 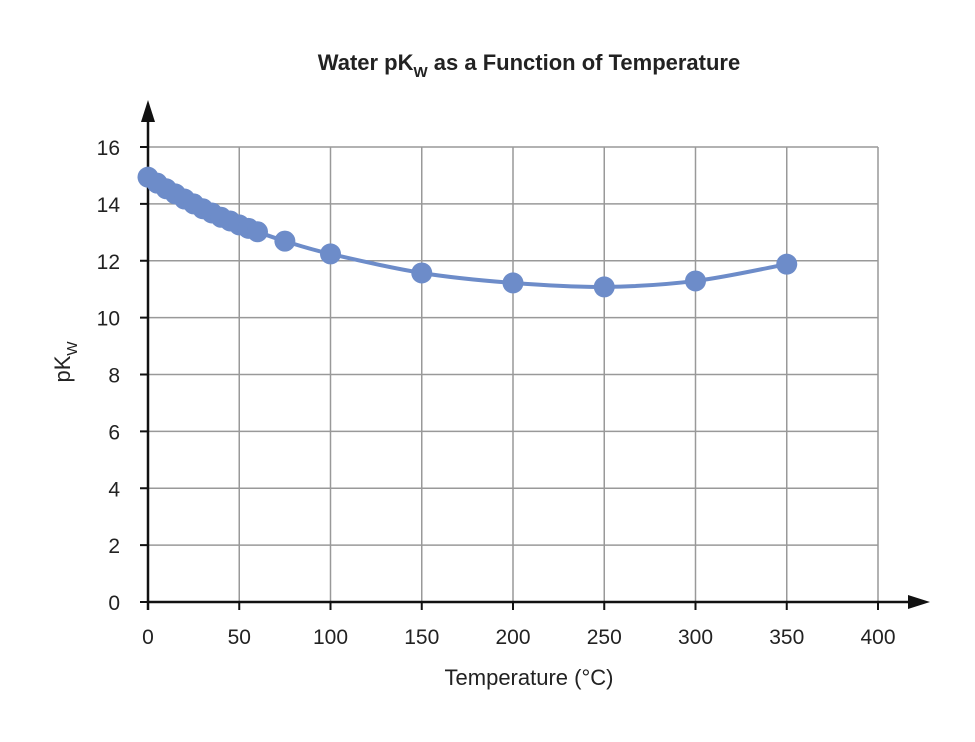 I want to click on x-tick-label: 250, so click(x=604, y=637).